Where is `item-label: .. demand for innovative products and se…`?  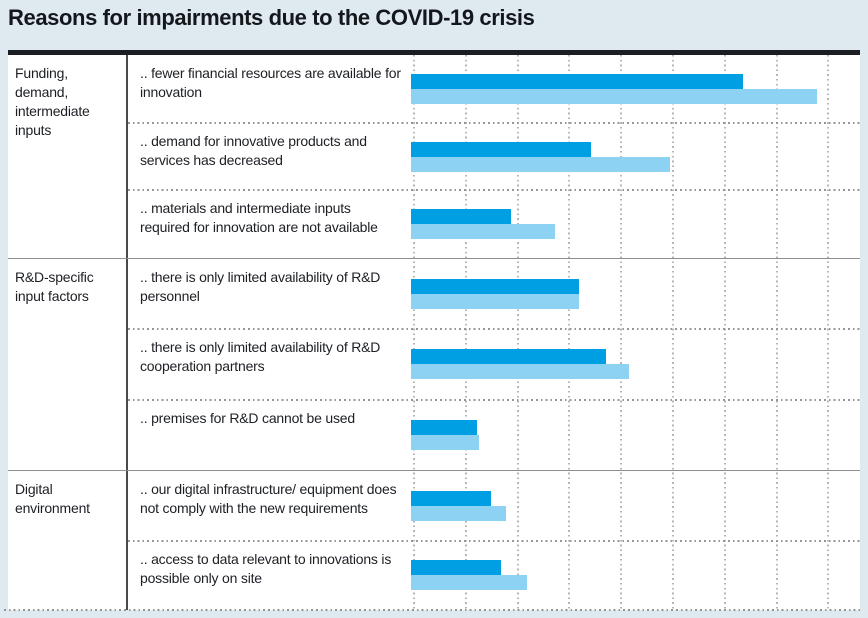 item-label: .. demand for innovative products and se… is located at coordinates (253, 150).